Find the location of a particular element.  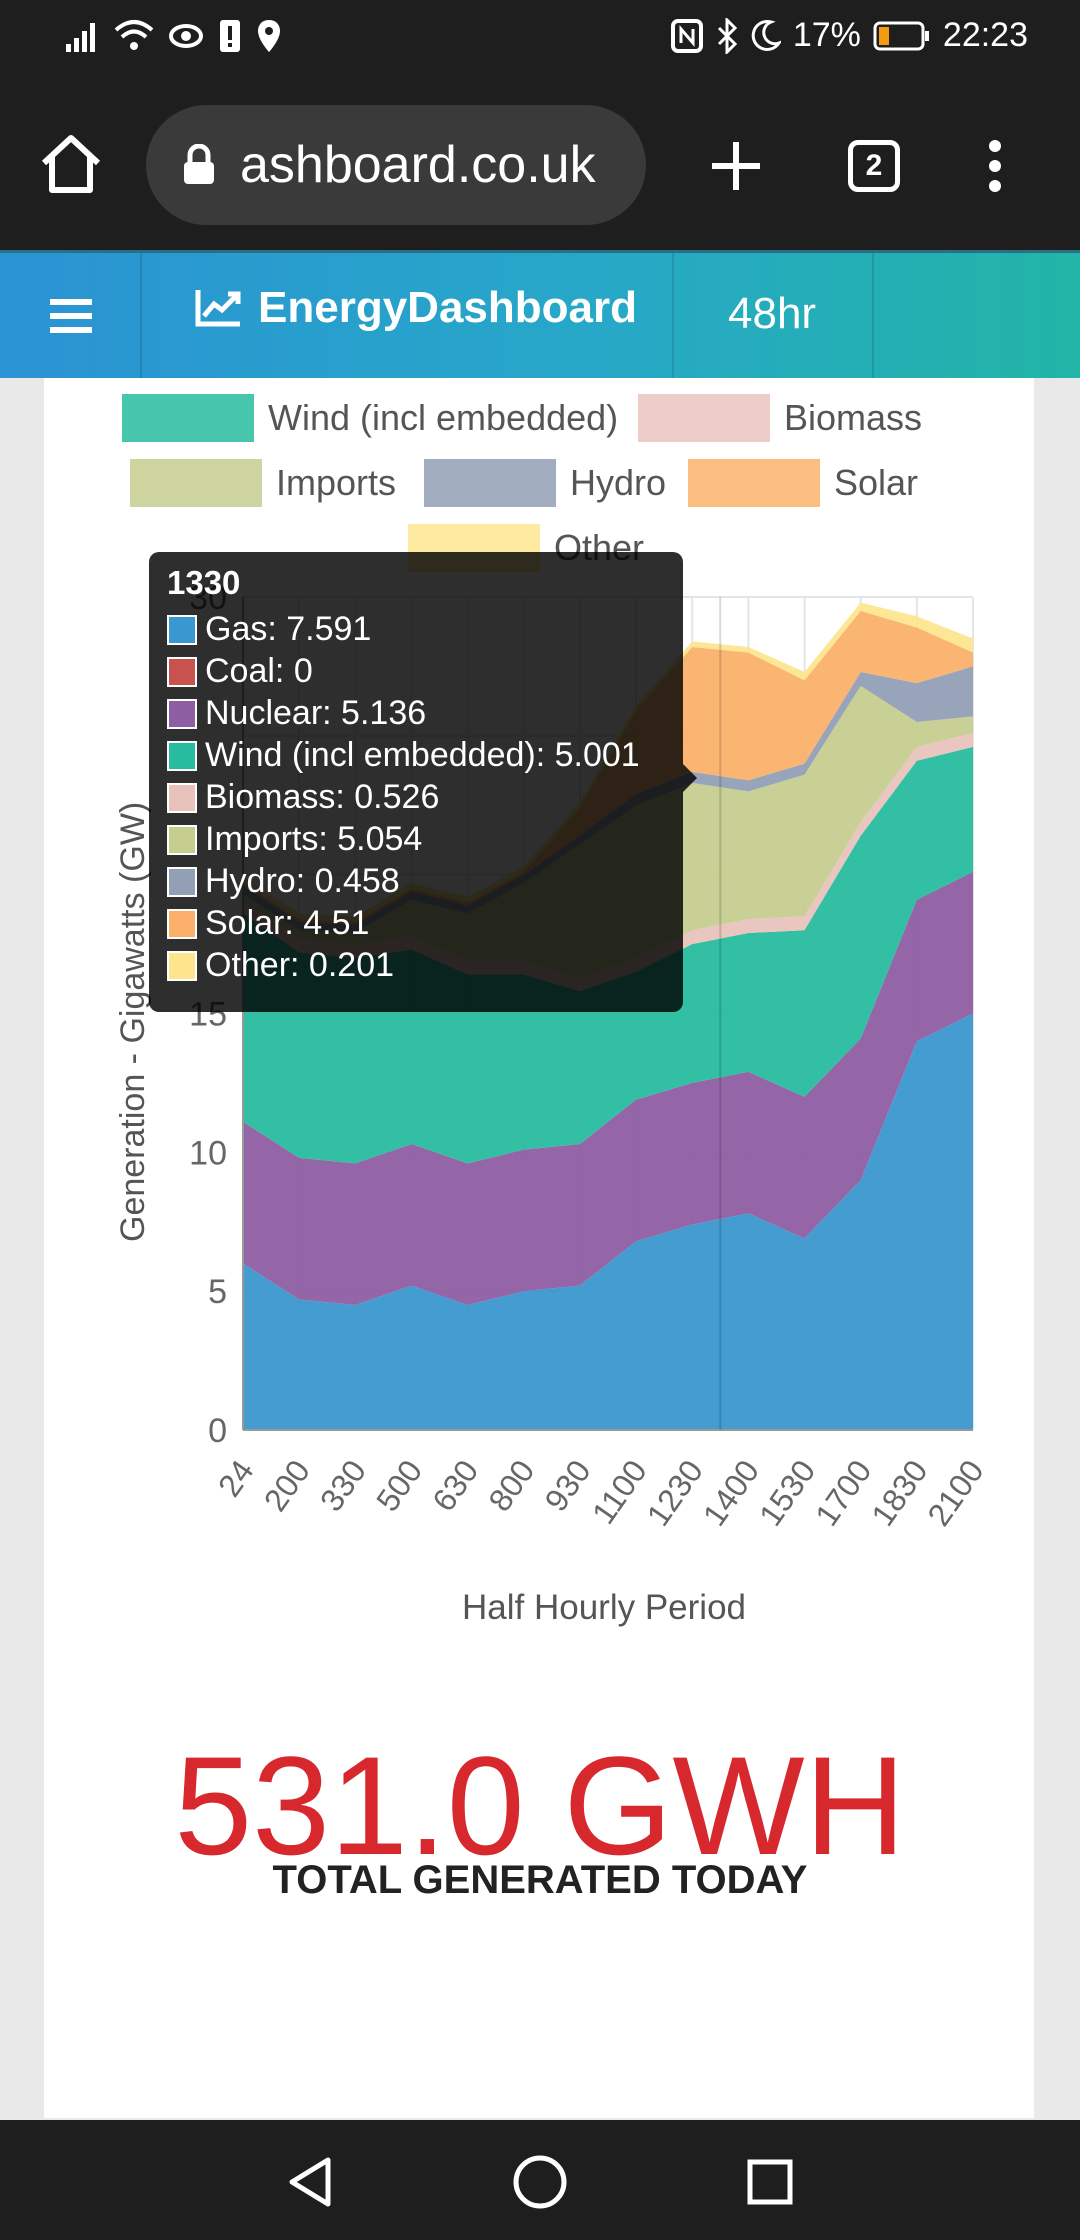

legend-item-wind: Wind (incl embedded) is located at coordinates (370, 418).